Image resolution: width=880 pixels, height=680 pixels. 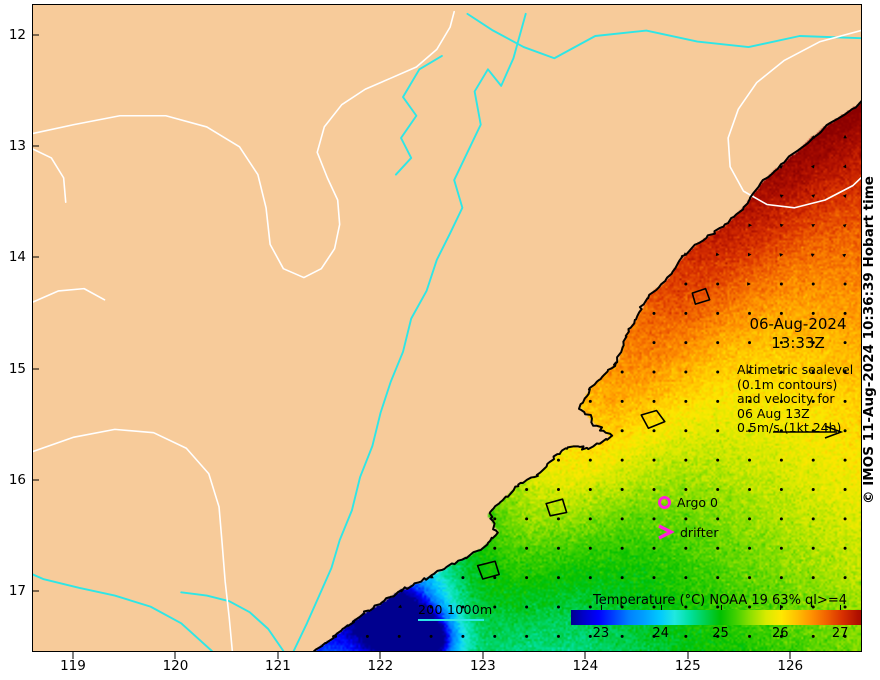 I want to click on time-text: 13:33Z, so click(x=798, y=343).